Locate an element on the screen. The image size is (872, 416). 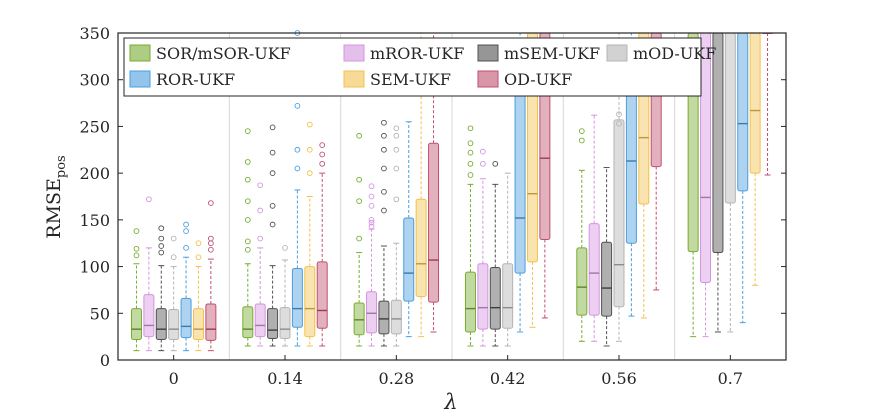
legend-label: SOR/mSOR-UKF is located at coordinates (223, 53).